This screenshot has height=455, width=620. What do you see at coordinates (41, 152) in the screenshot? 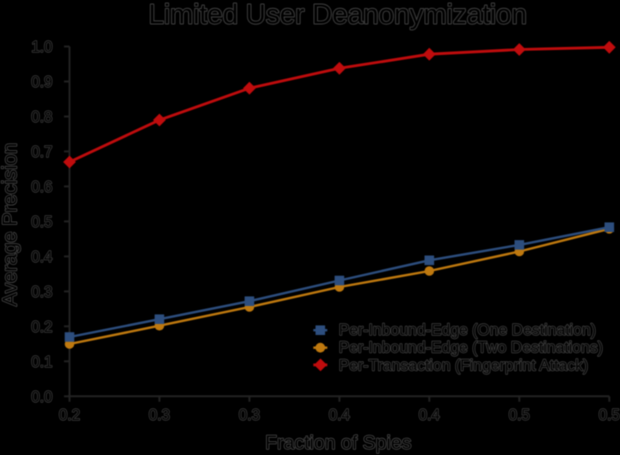
I see `svg-text: 0.7` at bounding box center [41, 152].